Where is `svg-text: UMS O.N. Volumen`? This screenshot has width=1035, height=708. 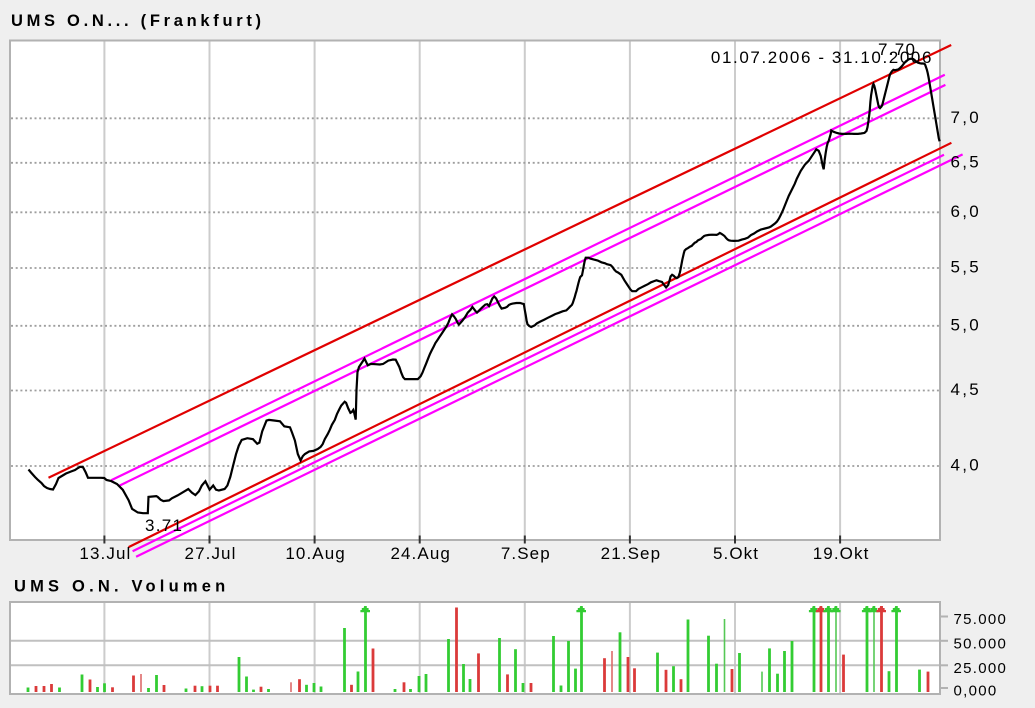
svg-text: UMS O.N. Volumen is located at coordinates (121, 587).